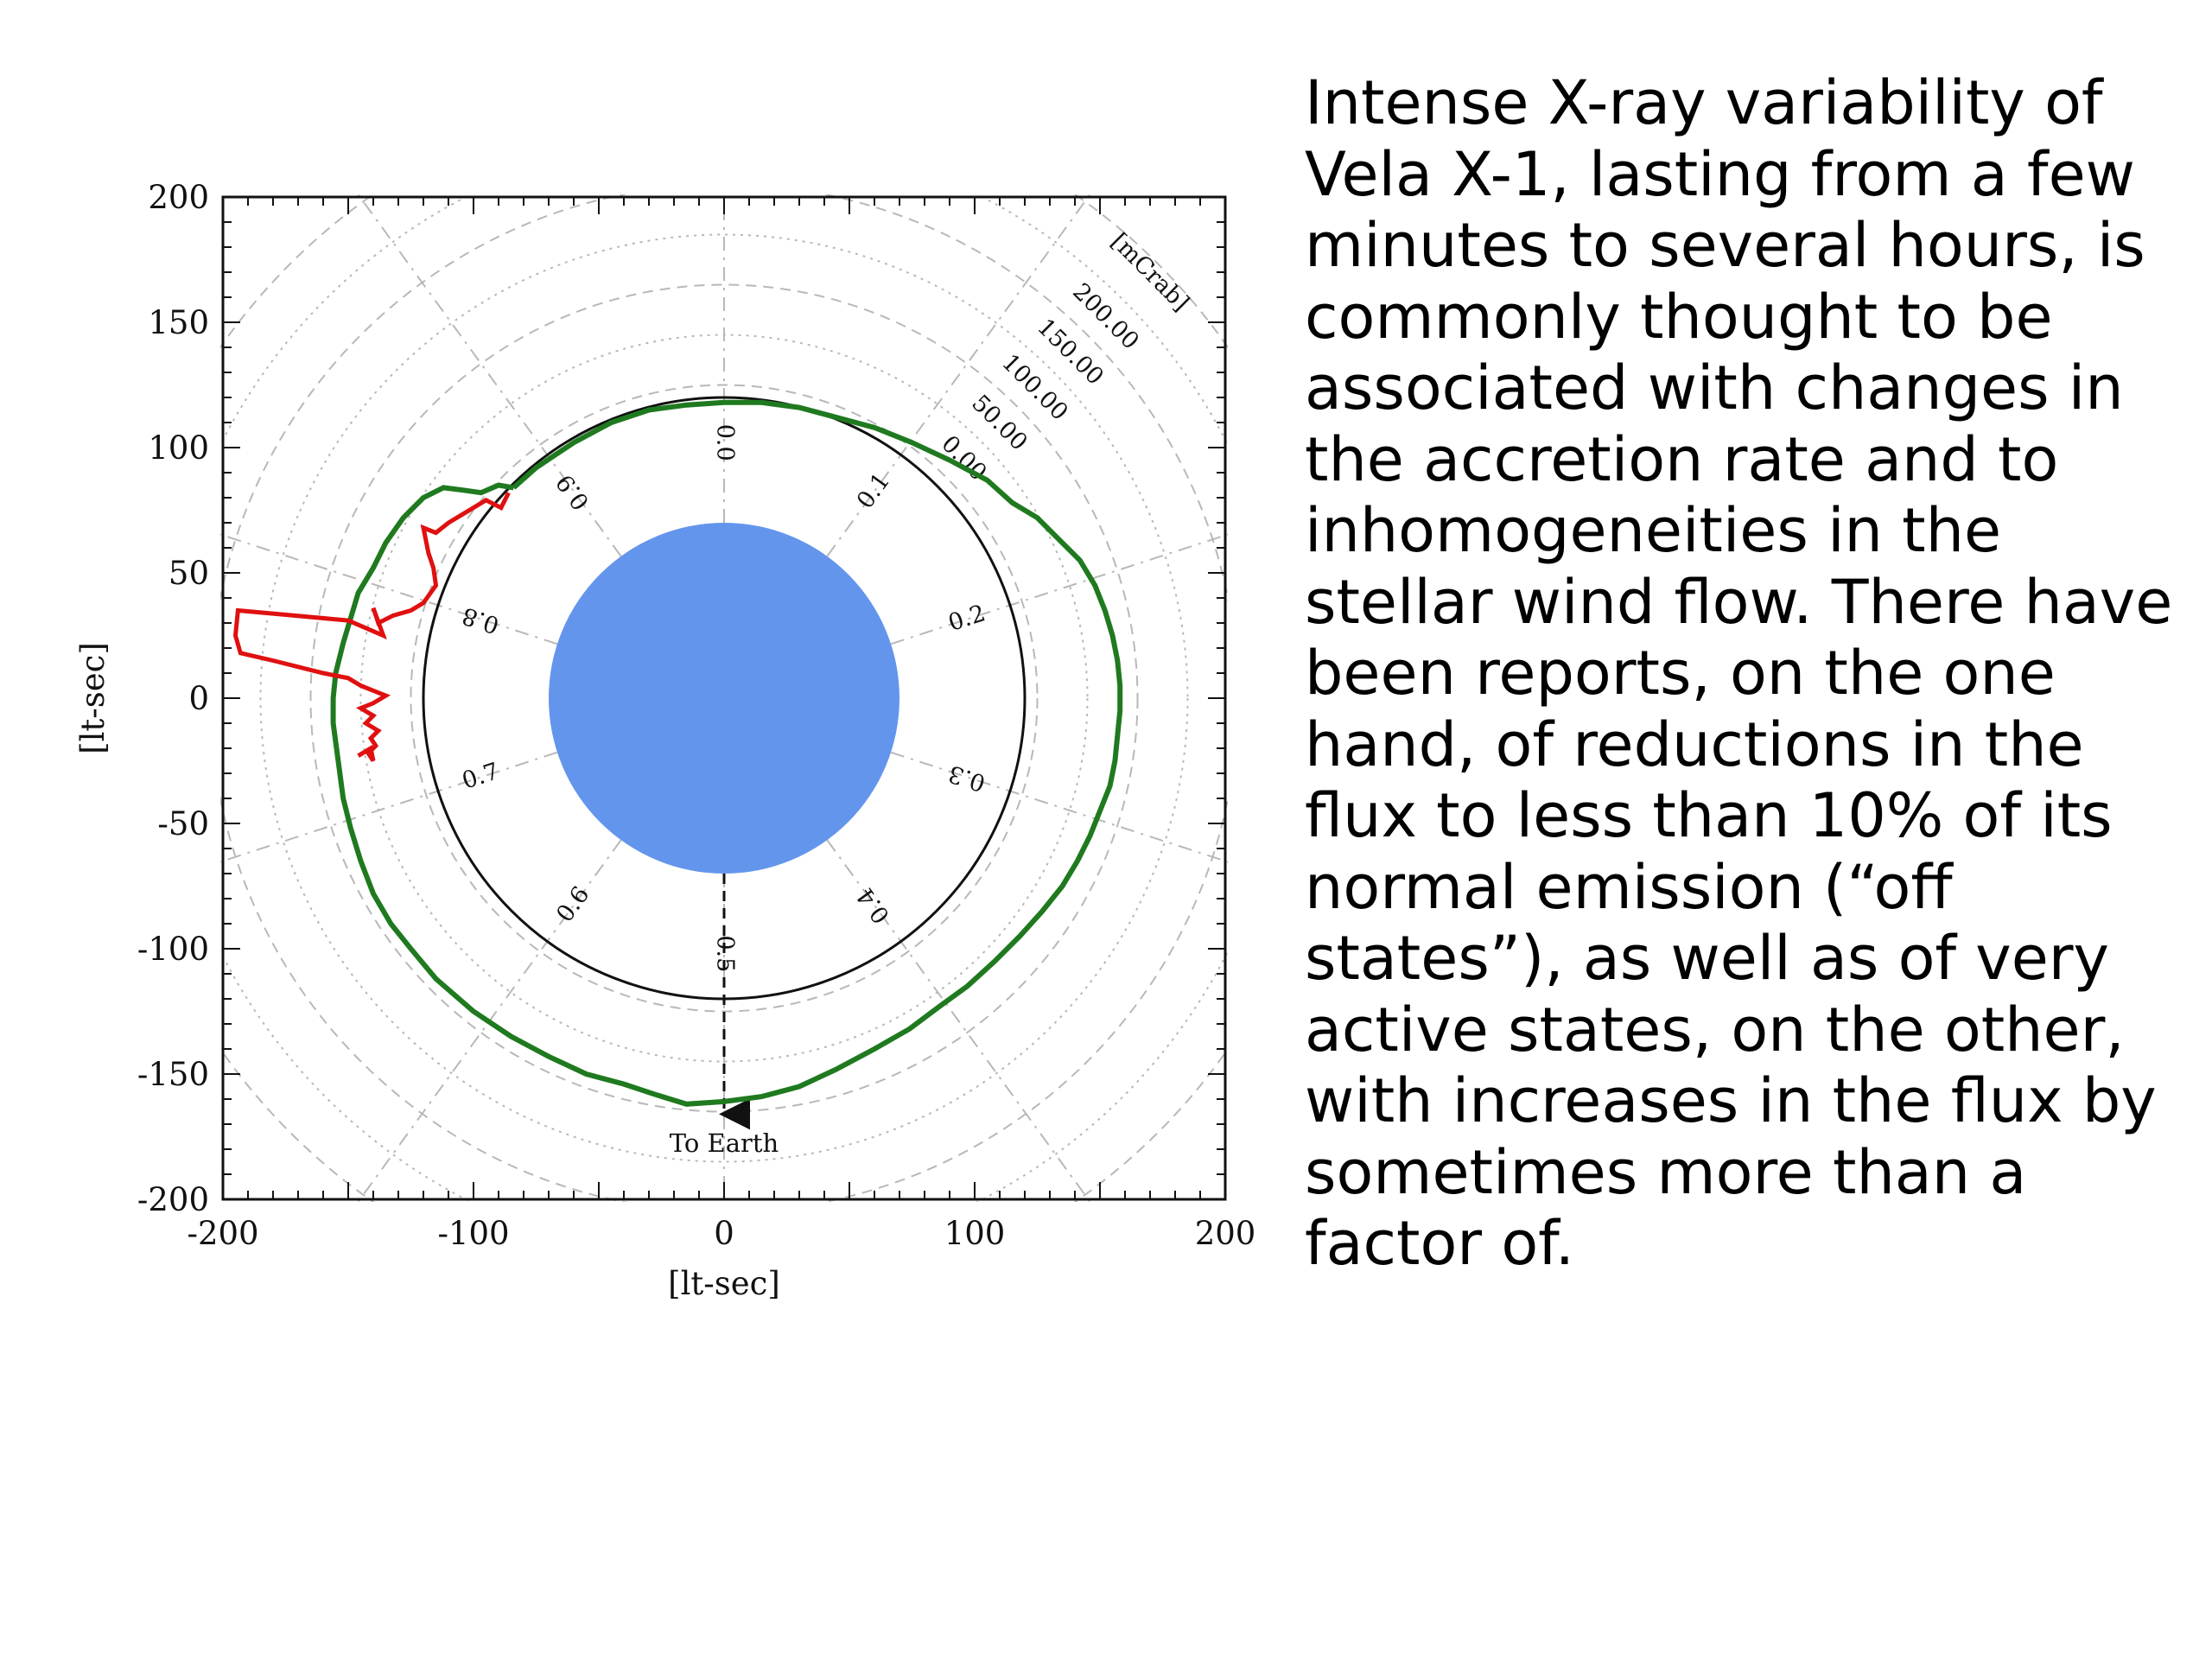 The image size is (2212, 1659). What do you see at coordinates (480, 776) in the screenshot?
I see `orbital-phase-label: 0.7` at bounding box center [480, 776].